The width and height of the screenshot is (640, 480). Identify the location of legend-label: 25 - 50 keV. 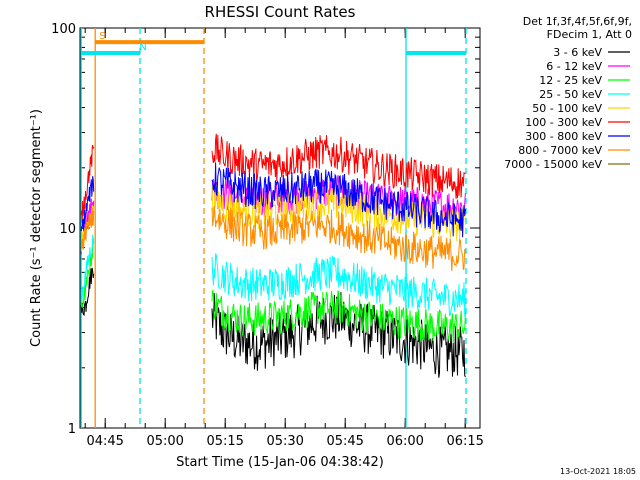
(570, 94).